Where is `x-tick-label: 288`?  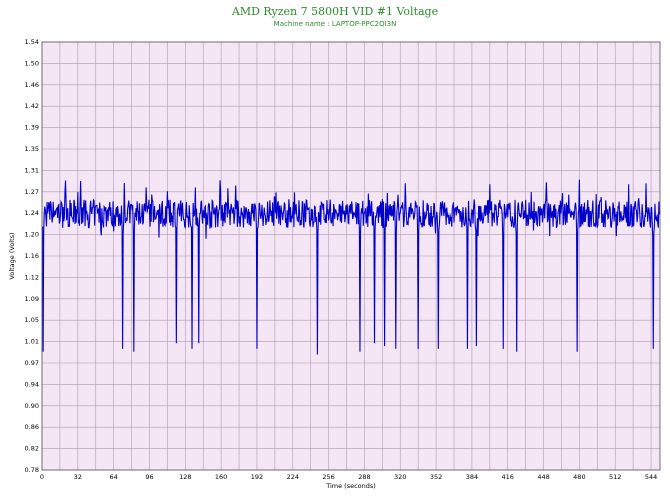 x-tick-label: 288 is located at coordinates (364, 477).